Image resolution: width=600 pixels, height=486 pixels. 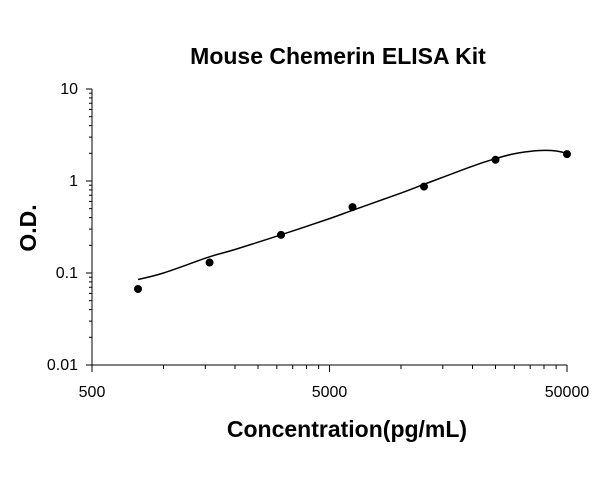 What do you see at coordinates (62, 365) in the screenshot?
I see `y-tick-label: 0.01` at bounding box center [62, 365].